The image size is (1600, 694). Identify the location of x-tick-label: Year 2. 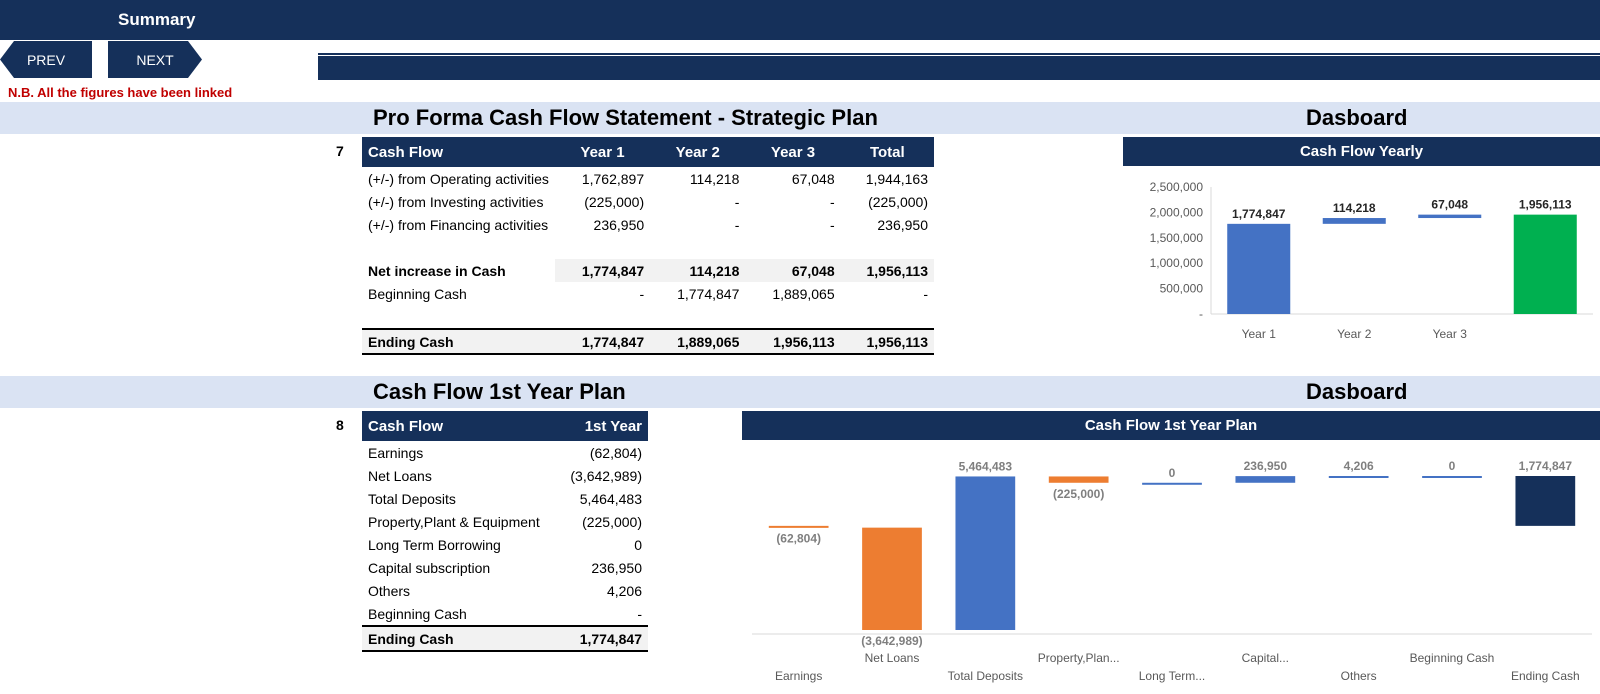
(1354, 334).